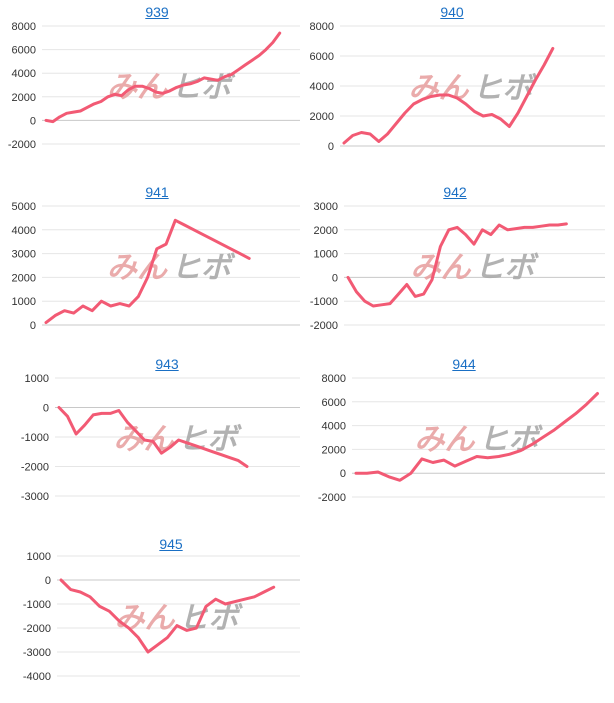 The image size is (614, 703). What do you see at coordinates (167, 364) in the screenshot?
I see `chart-title-link: 943` at bounding box center [167, 364].